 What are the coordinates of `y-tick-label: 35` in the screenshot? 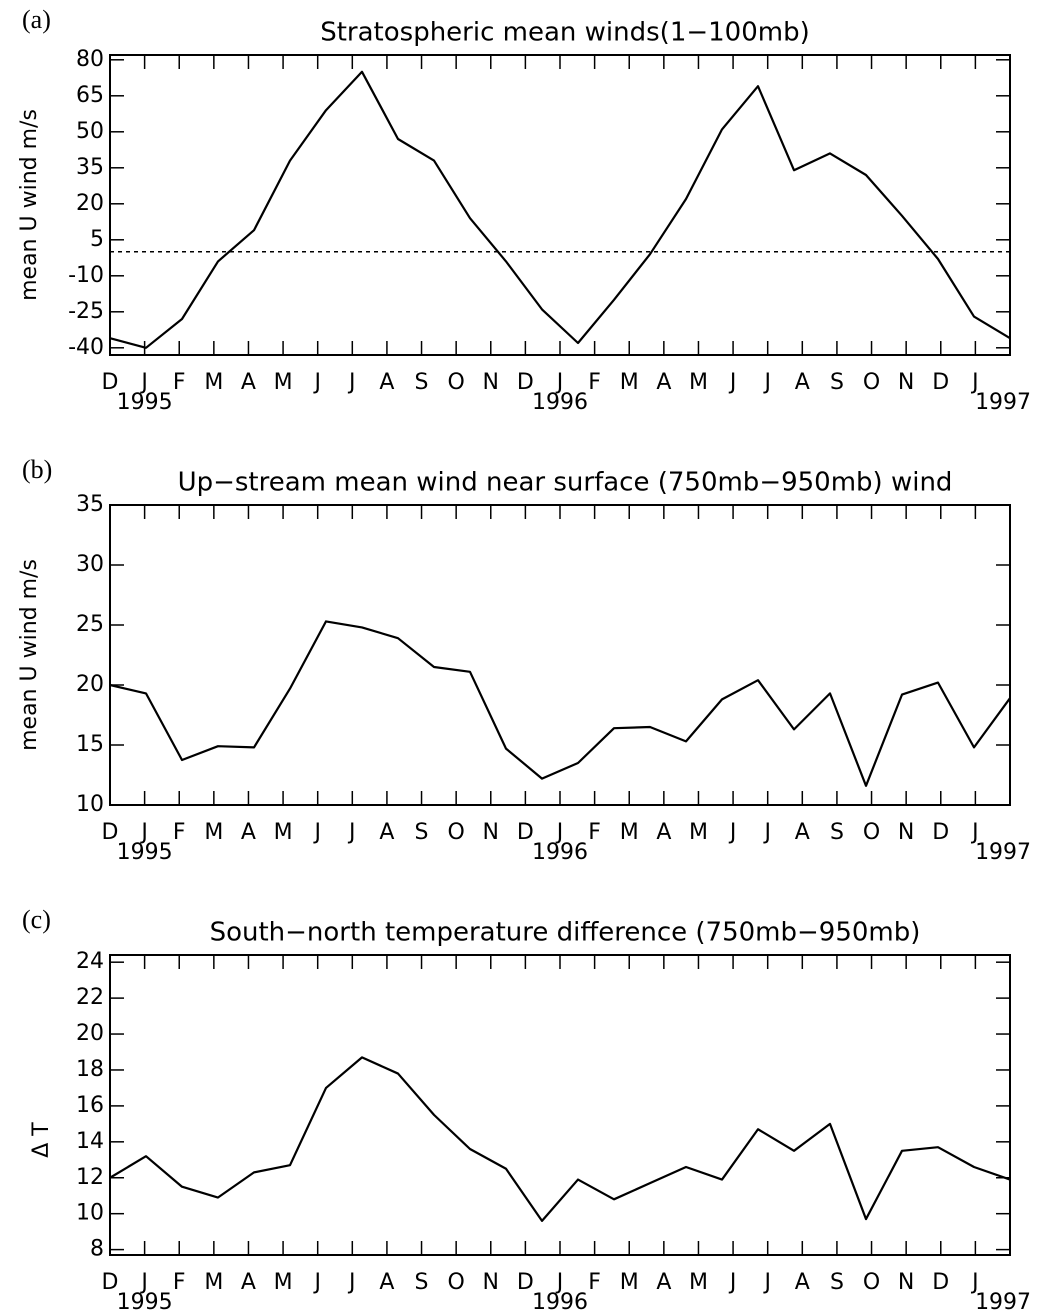 It's located at (90, 504).